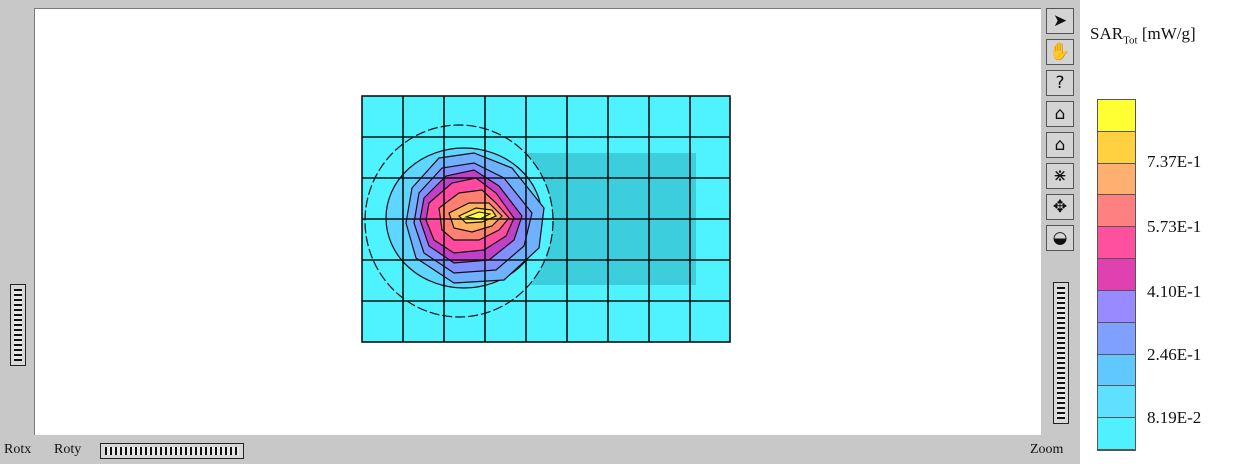 This screenshot has width=1252, height=464. I want to click on zoom-slider, so click(1061, 353).